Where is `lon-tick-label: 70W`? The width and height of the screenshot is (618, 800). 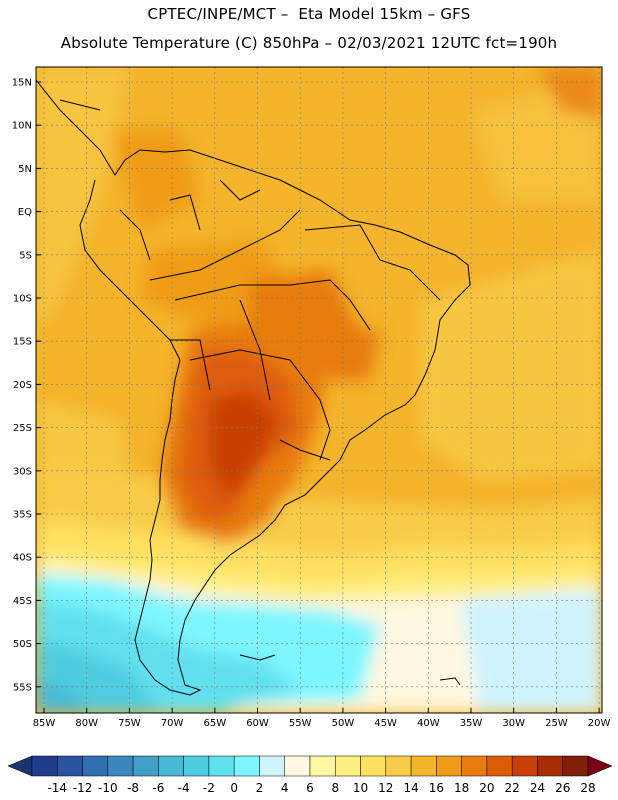 lon-tick-label: 70W is located at coordinates (172, 723).